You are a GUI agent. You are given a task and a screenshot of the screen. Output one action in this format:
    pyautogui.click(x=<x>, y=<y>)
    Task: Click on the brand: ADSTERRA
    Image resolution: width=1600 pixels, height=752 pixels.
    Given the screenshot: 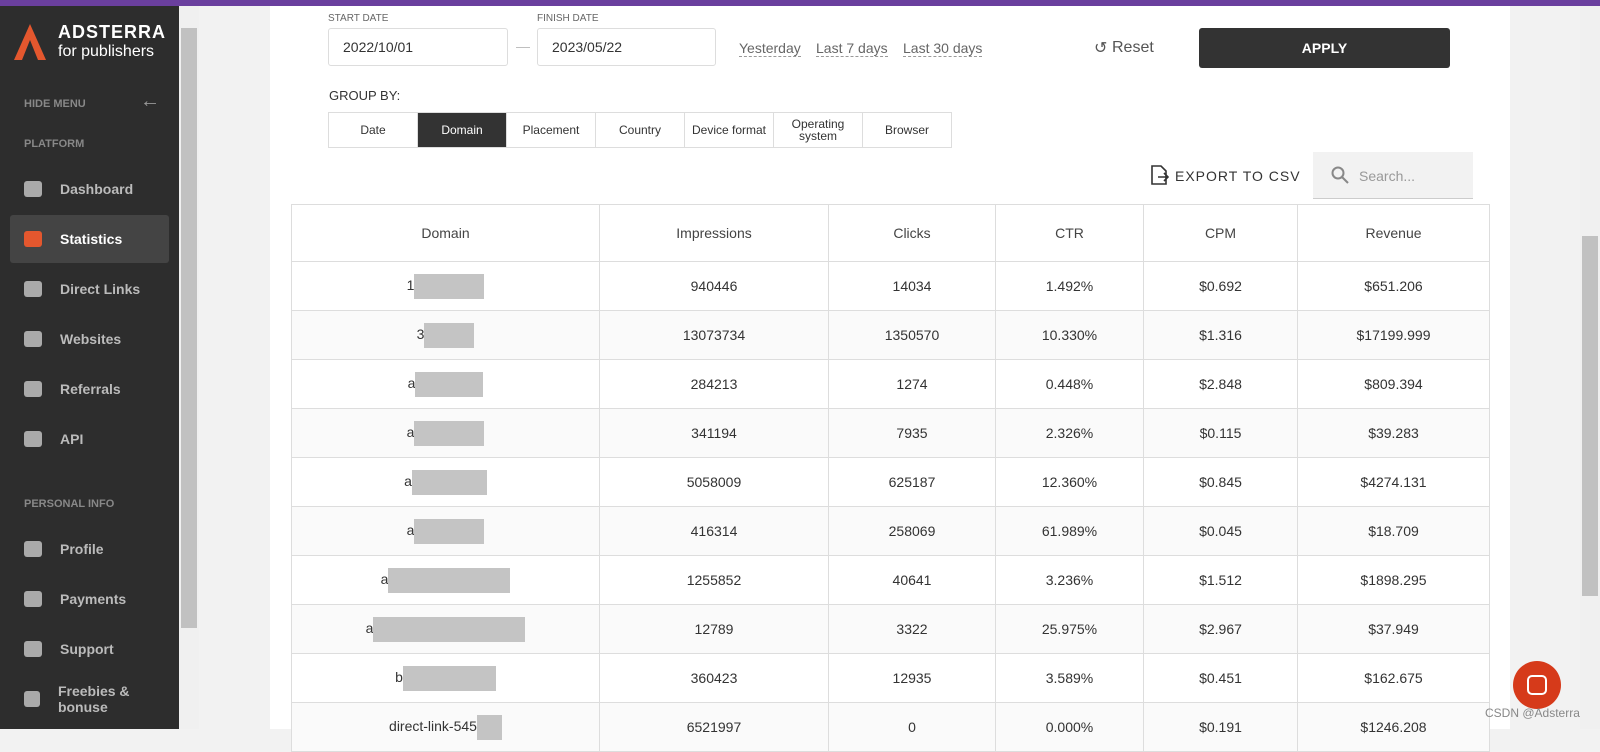 What is the action you would take?
    pyautogui.click(x=112, y=32)
    